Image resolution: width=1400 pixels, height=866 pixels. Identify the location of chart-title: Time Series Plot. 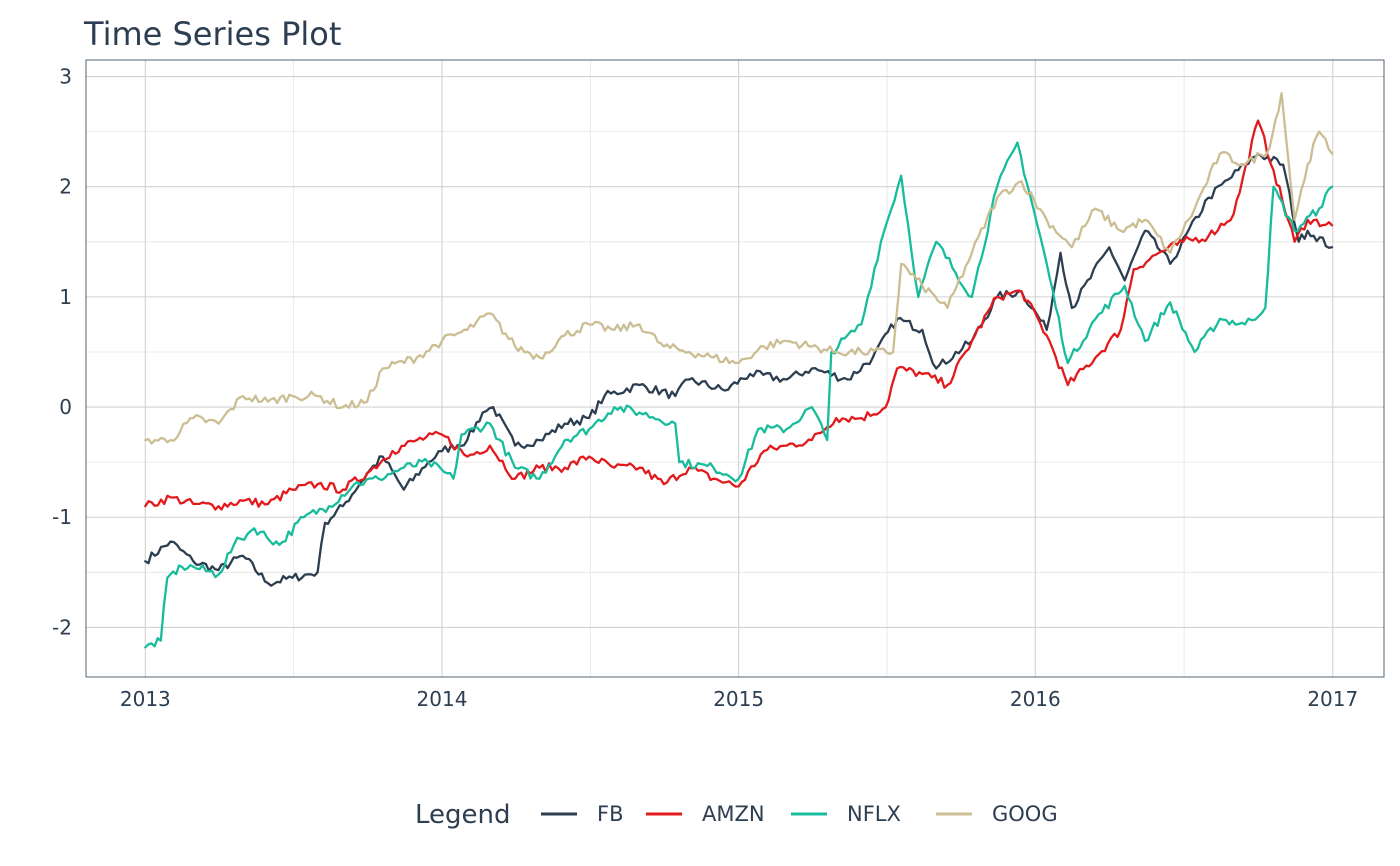
(212, 34).